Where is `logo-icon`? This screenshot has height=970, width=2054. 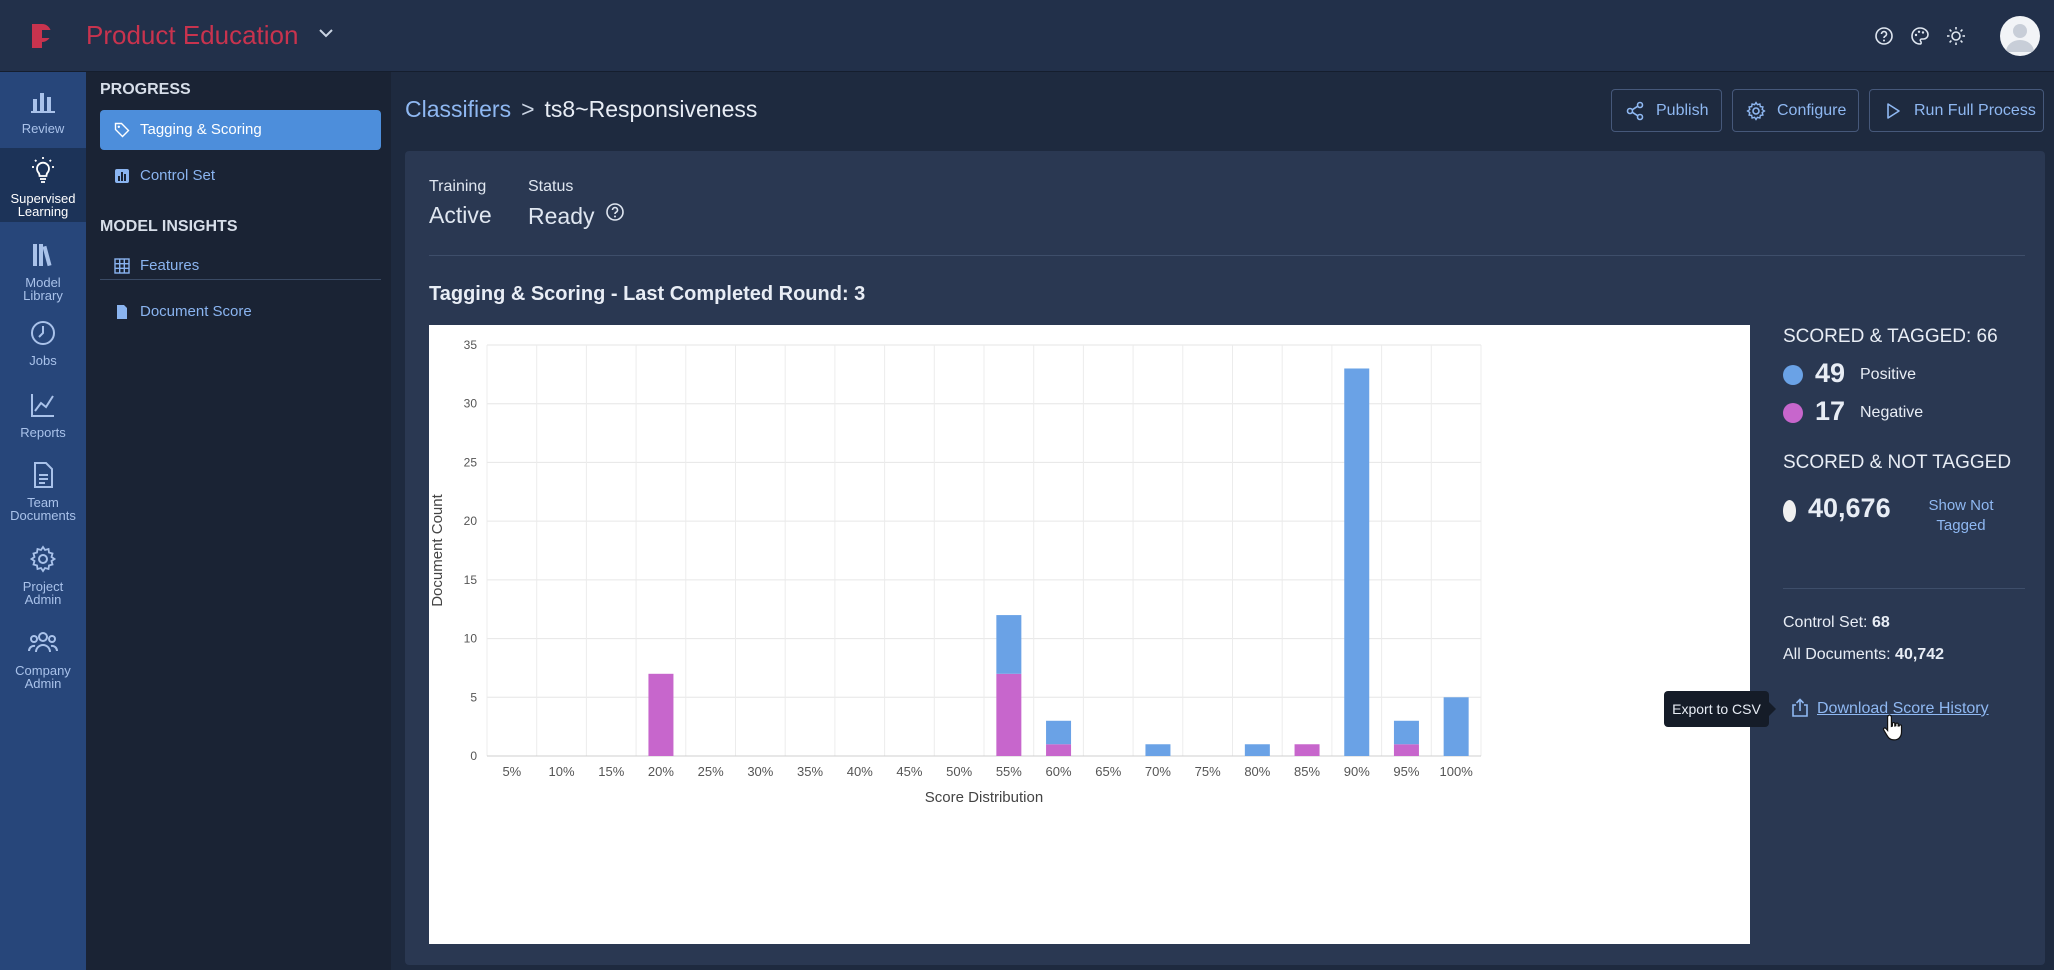 logo-icon is located at coordinates (42, 36).